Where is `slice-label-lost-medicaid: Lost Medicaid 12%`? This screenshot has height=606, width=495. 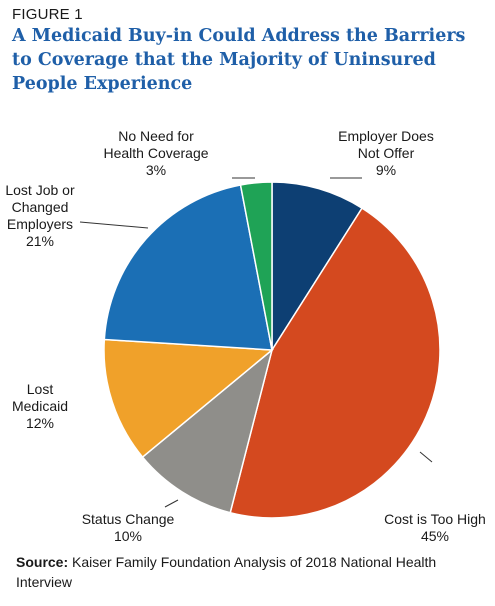 slice-label-lost-medicaid: Lost Medicaid 12% is located at coordinates (40, 406).